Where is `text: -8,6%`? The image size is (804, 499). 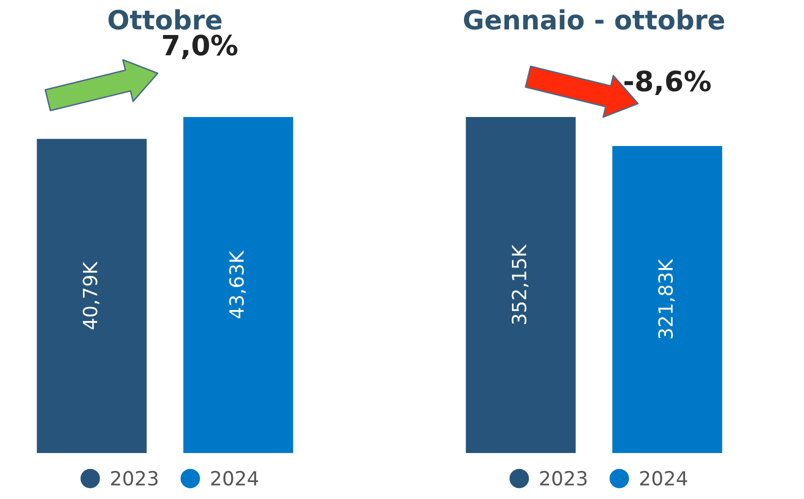 text: -8,6% is located at coordinates (667, 83).